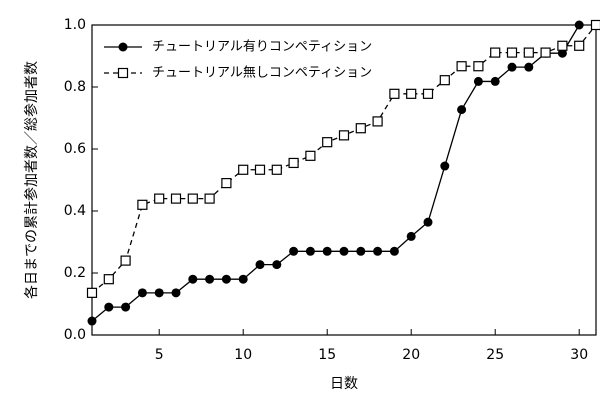 Image resolution: width=600 pixels, height=402 pixels. What do you see at coordinates (327, 355) in the screenshot?
I see `x-tick-label: 15` at bounding box center [327, 355].